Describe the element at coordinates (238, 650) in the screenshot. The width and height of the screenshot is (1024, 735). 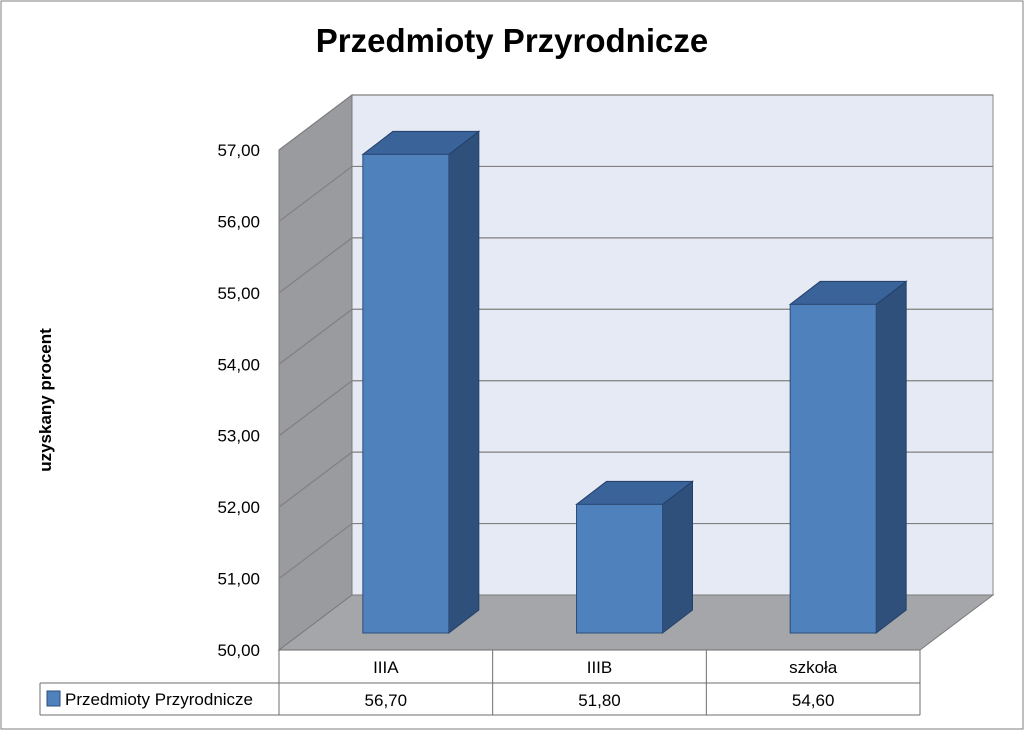
I see `y-tick-label: 50,00` at that location.